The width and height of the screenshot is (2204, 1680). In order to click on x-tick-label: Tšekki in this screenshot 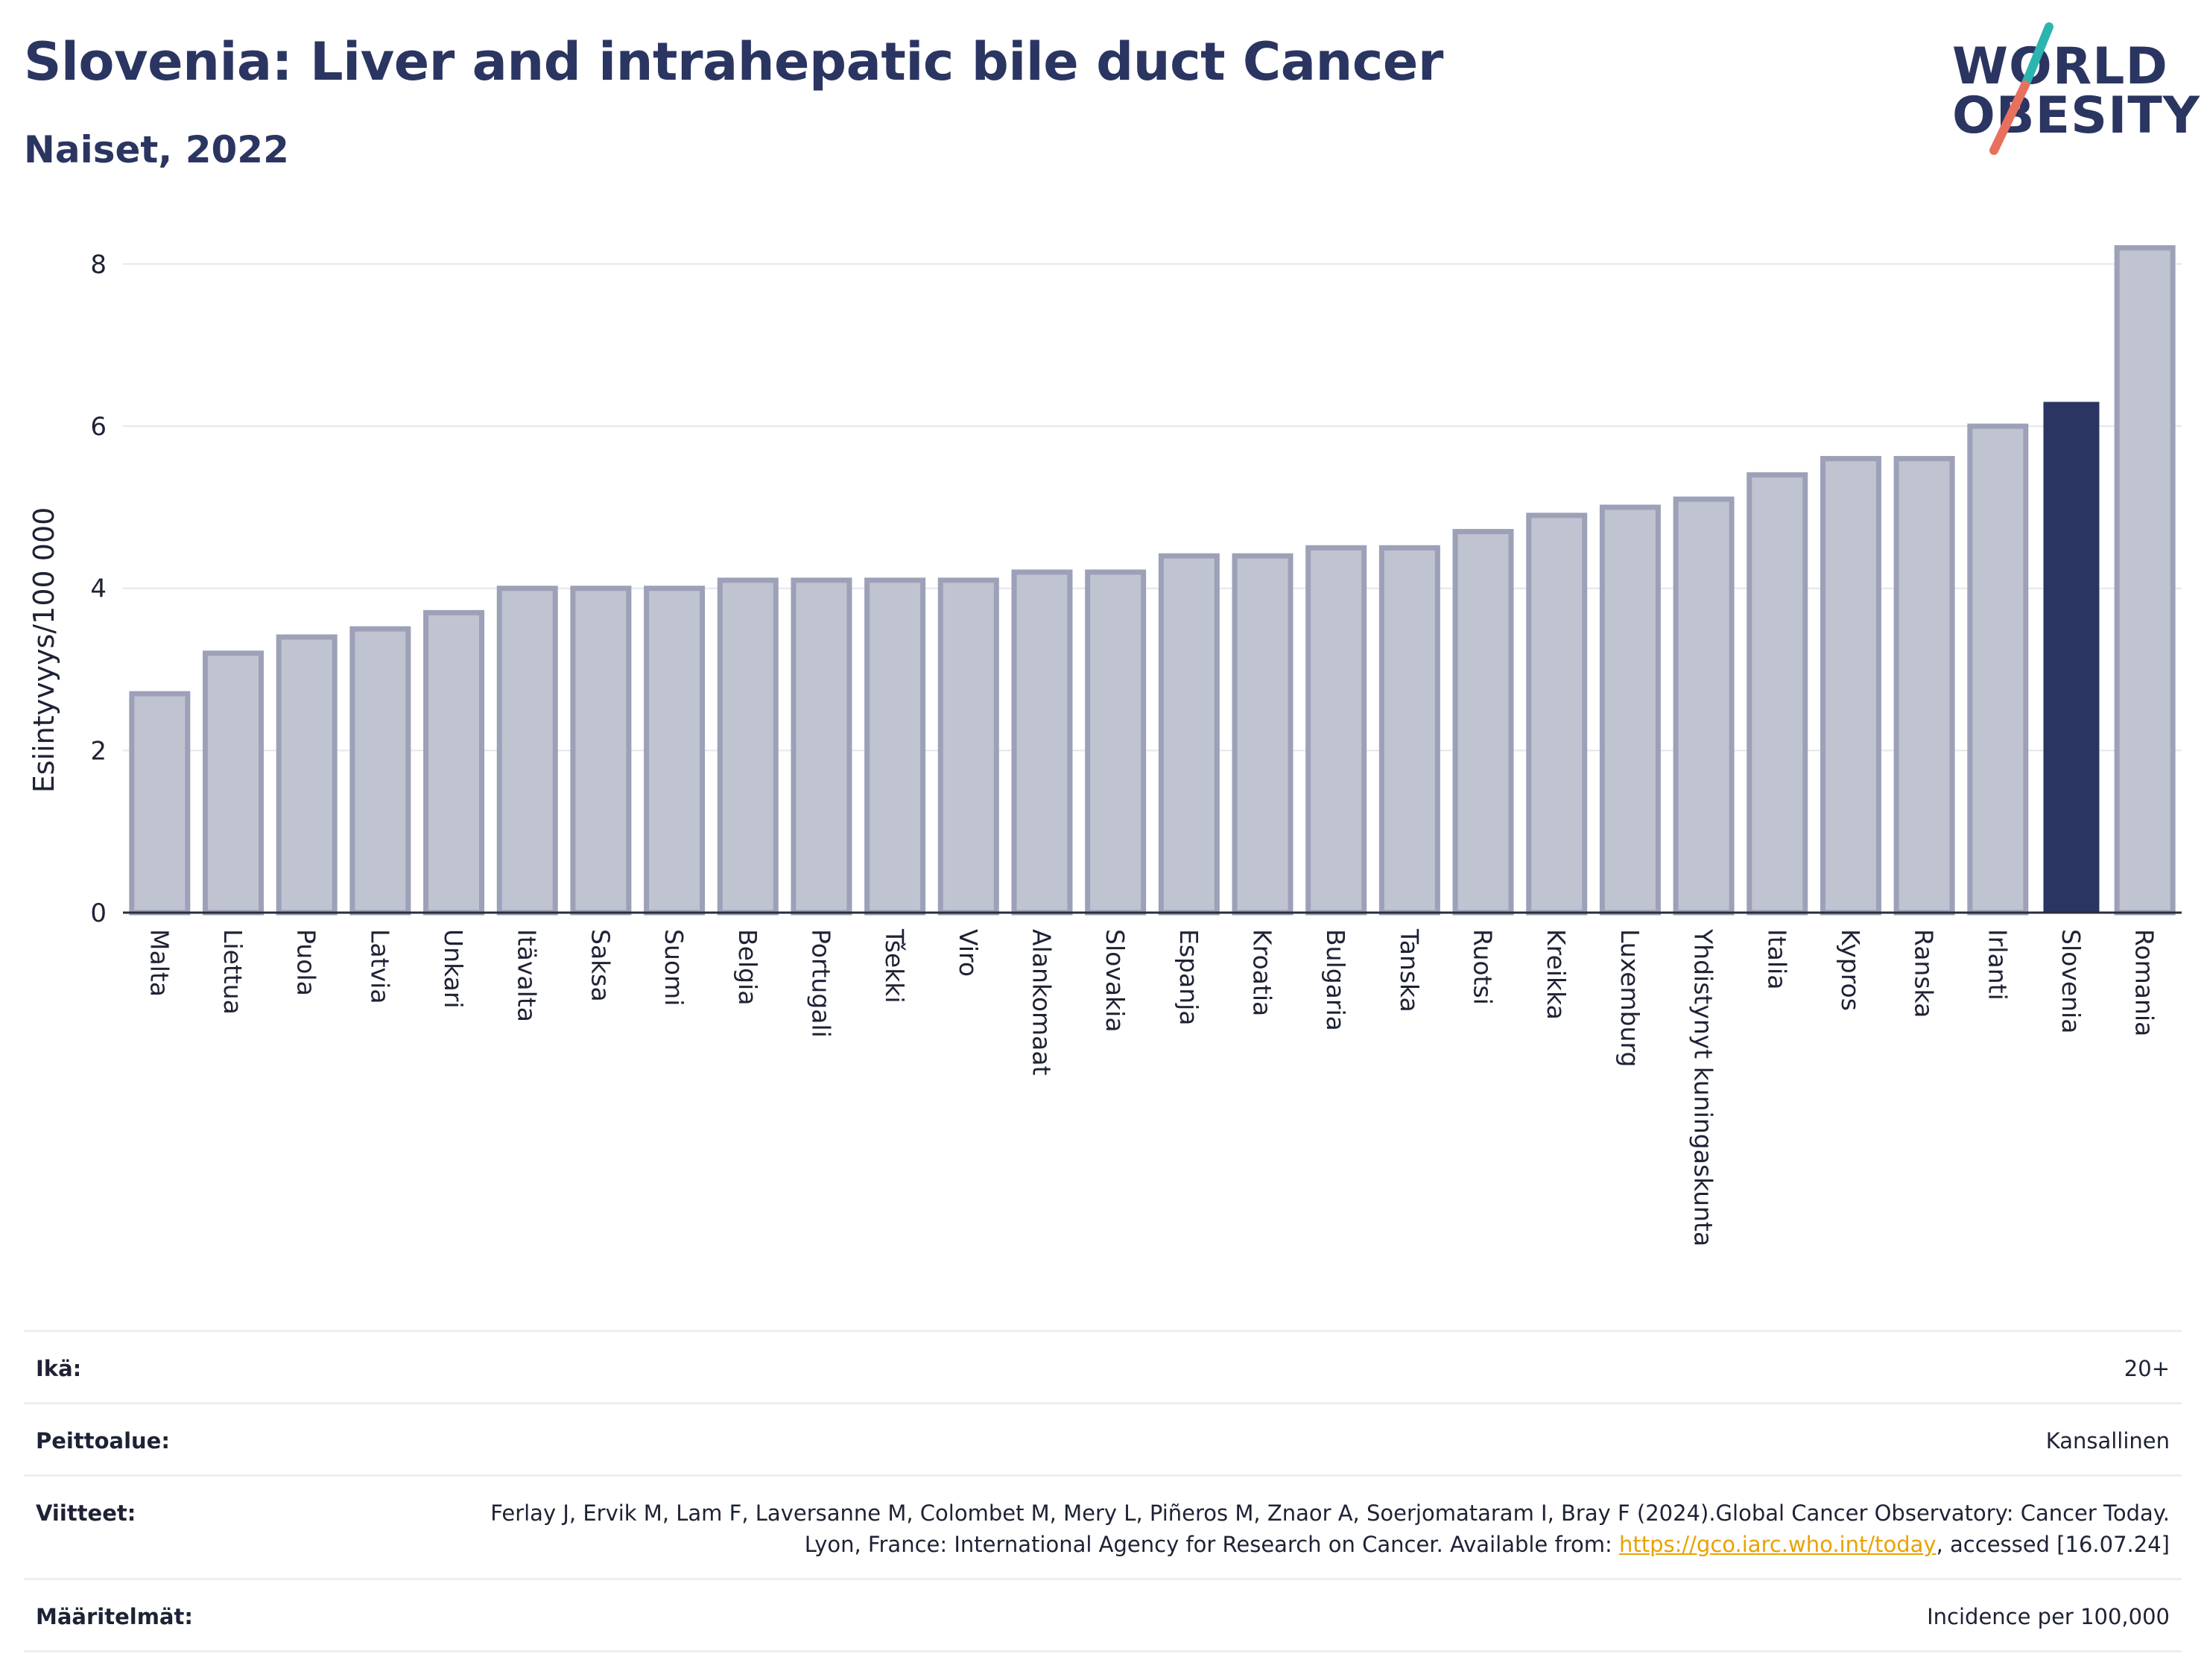, I will do `click(894, 966)`.